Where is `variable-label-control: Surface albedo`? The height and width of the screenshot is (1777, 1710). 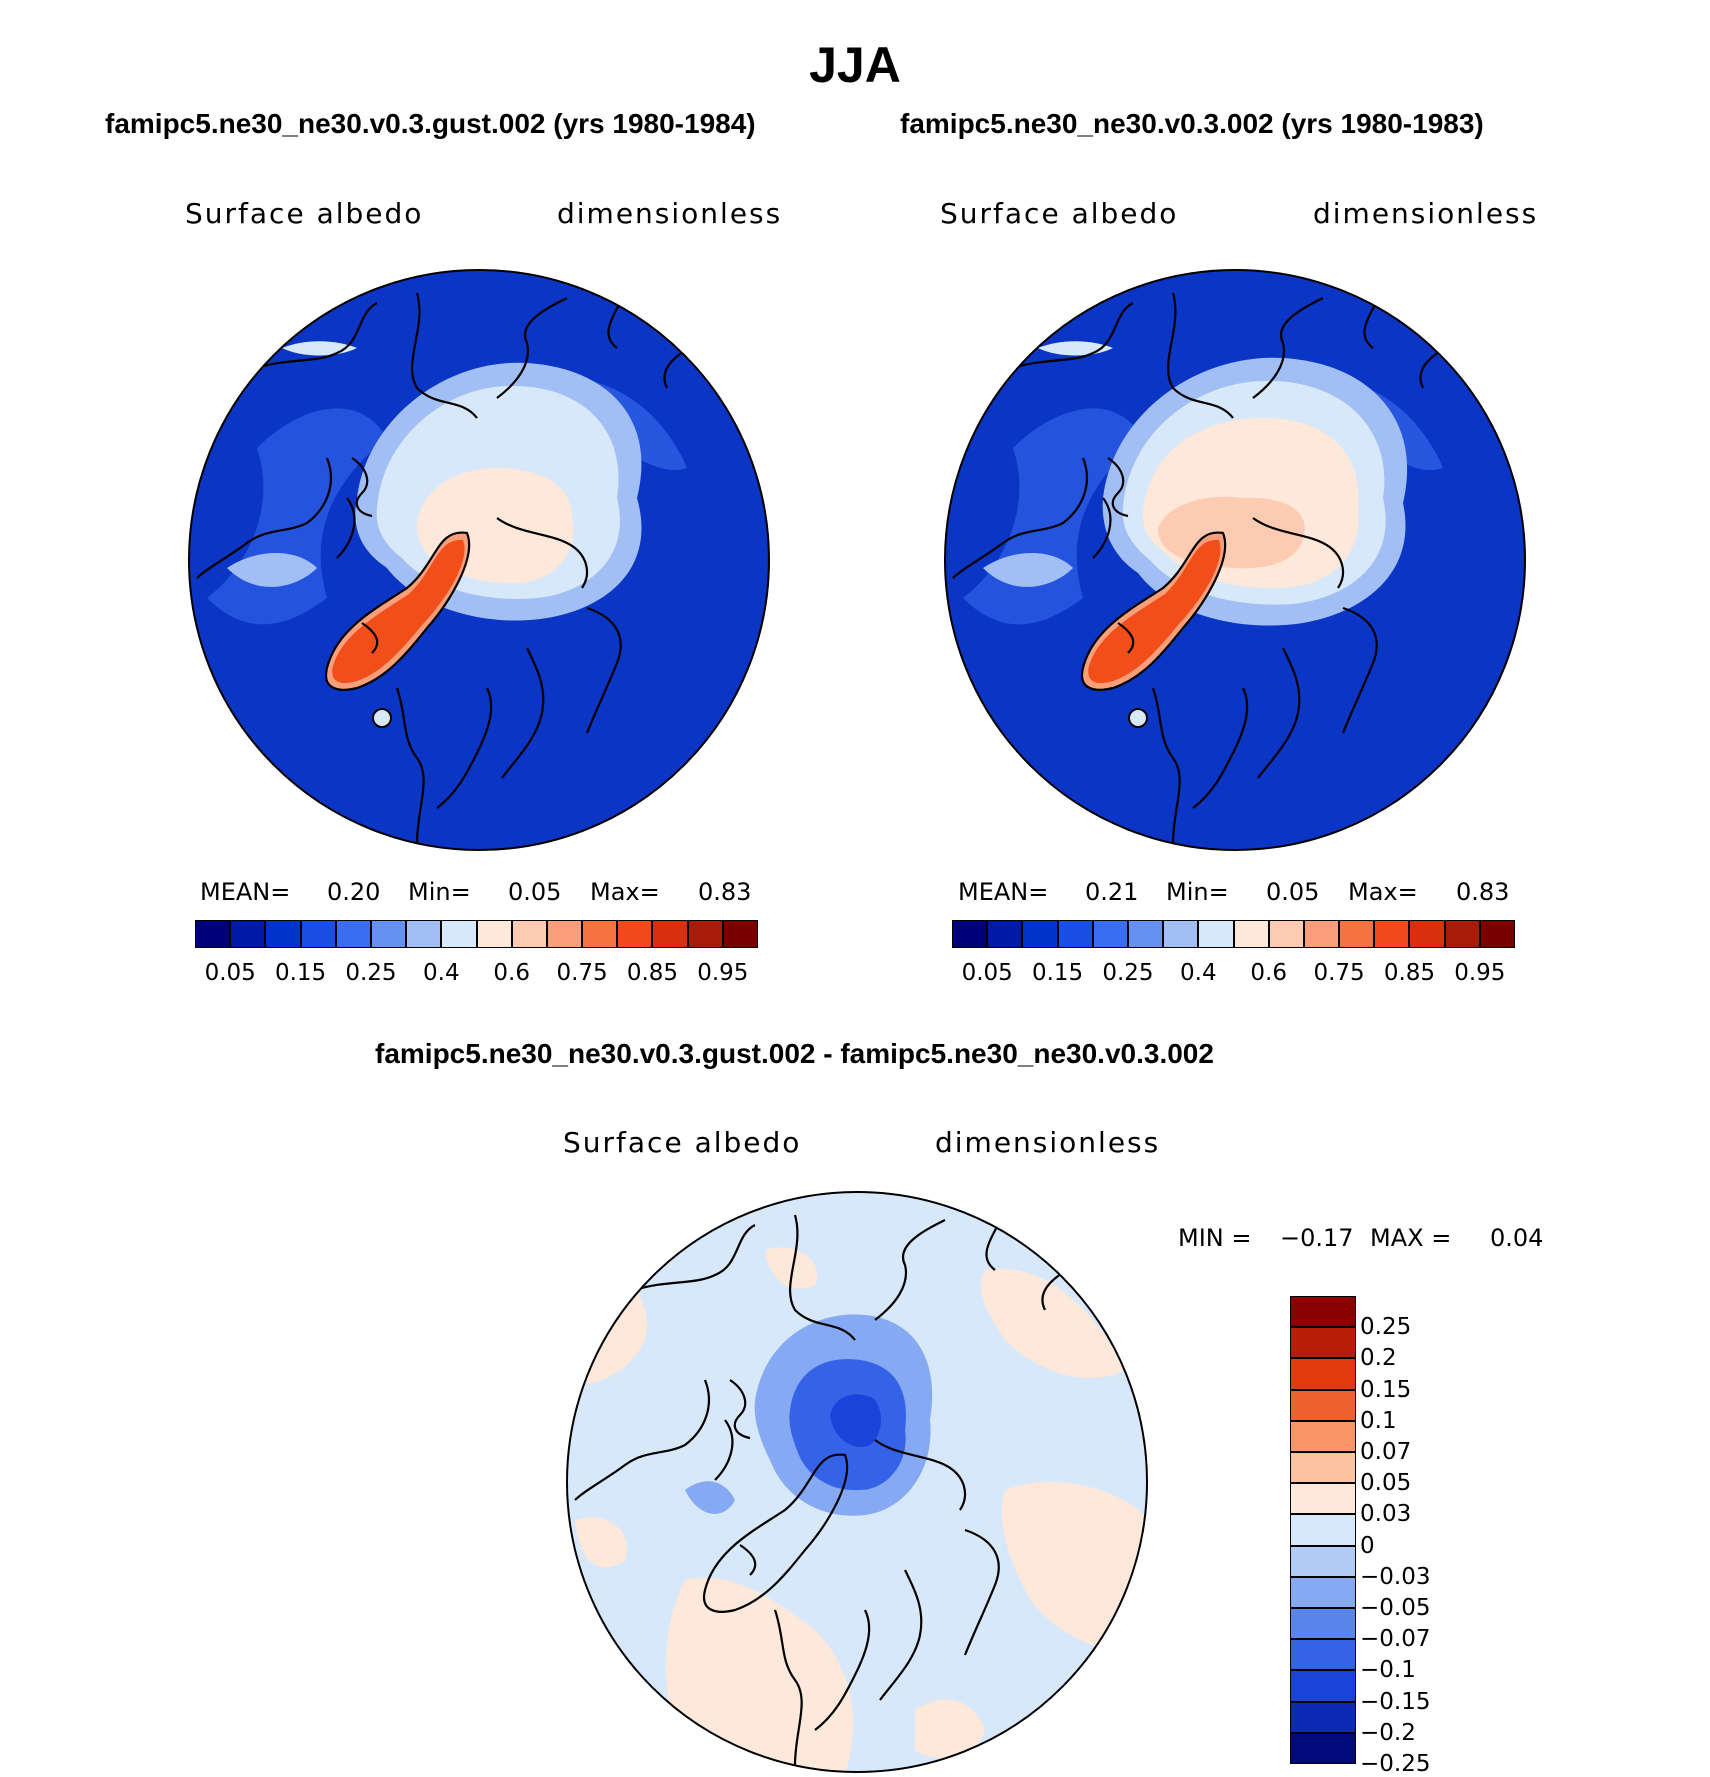 variable-label-control: Surface albedo is located at coordinates (1059, 213).